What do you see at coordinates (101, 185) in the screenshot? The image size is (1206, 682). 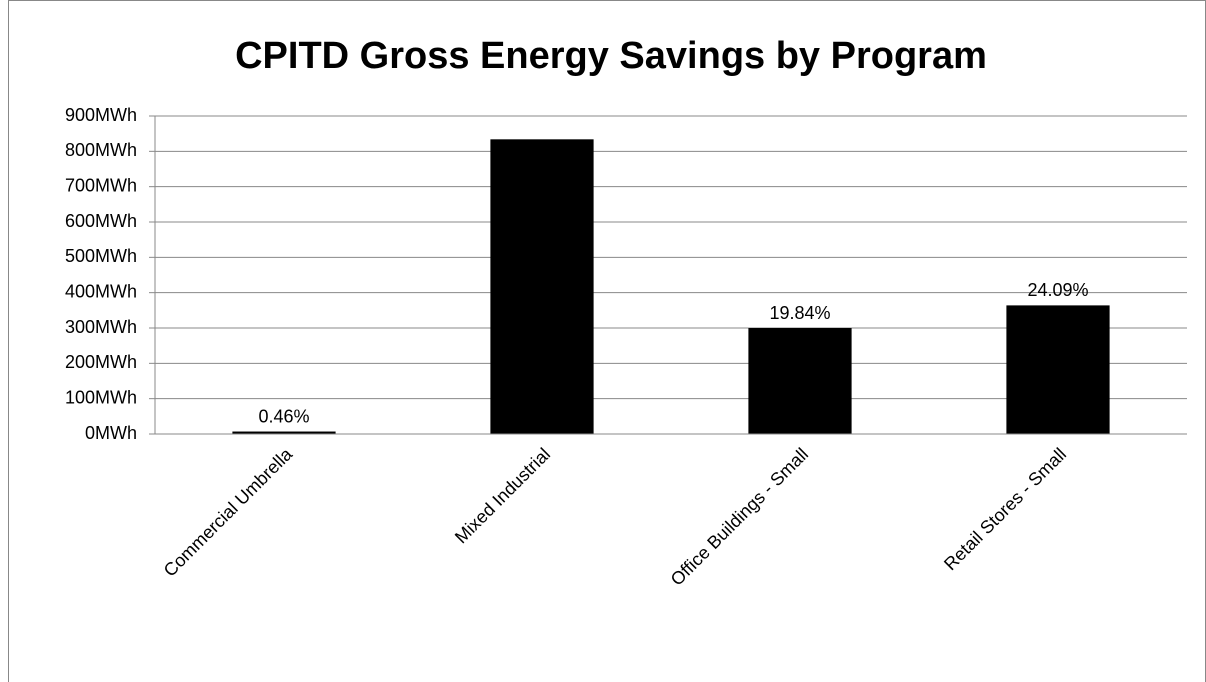 I see `y-tick-label: 700MWh` at bounding box center [101, 185].